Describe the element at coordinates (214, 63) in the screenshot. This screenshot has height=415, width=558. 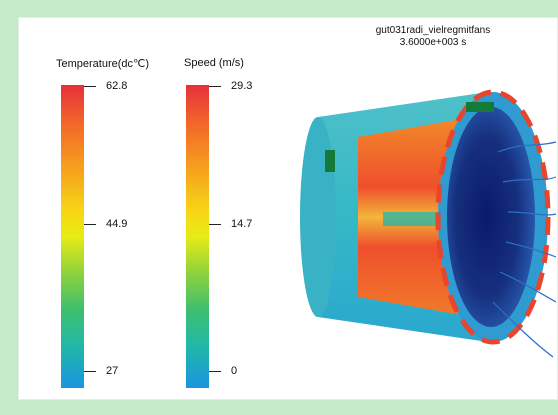
I see `speed-legend-title: Speed (m/s)` at that location.